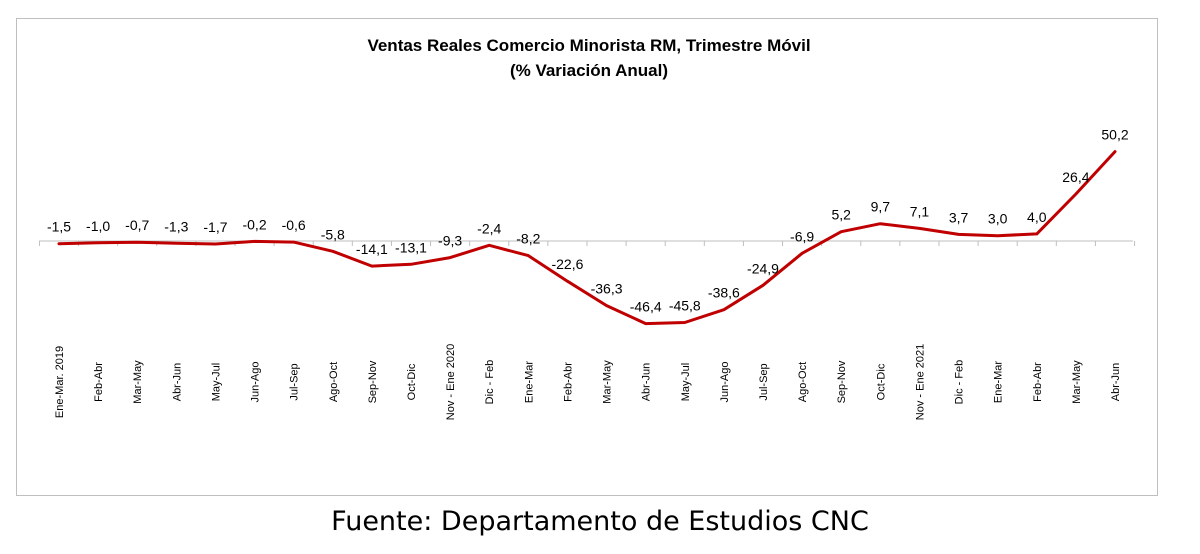  Describe the element at coordinates (451, 382) in the screenshot. I see `x-tick-label: Nov - Ene 2020` at that location.